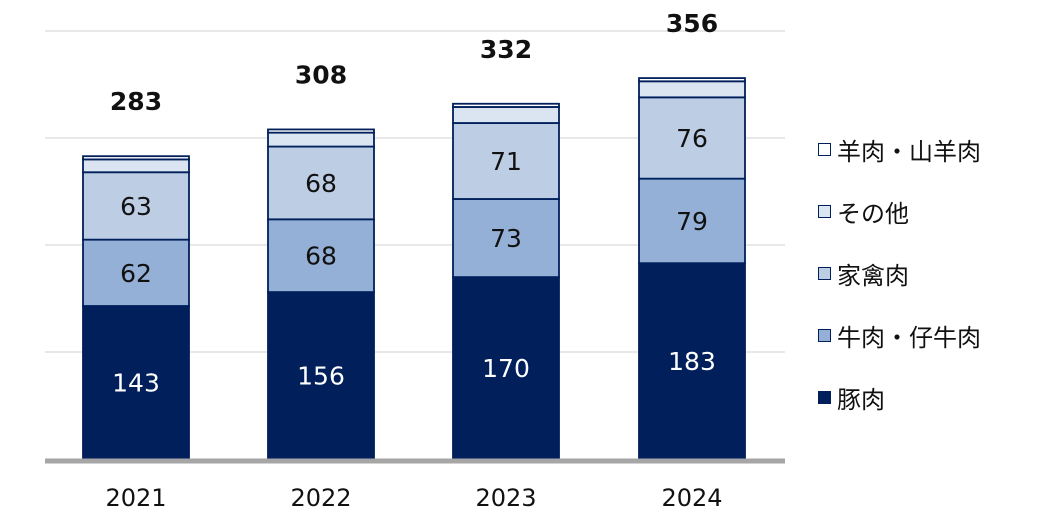 The width and height of the screenshot is (1039, 520). What do you see at coordinates (899, 397) in the screenshot?
I see `legend-item: 豚肉` at bounding box center [899, 397].